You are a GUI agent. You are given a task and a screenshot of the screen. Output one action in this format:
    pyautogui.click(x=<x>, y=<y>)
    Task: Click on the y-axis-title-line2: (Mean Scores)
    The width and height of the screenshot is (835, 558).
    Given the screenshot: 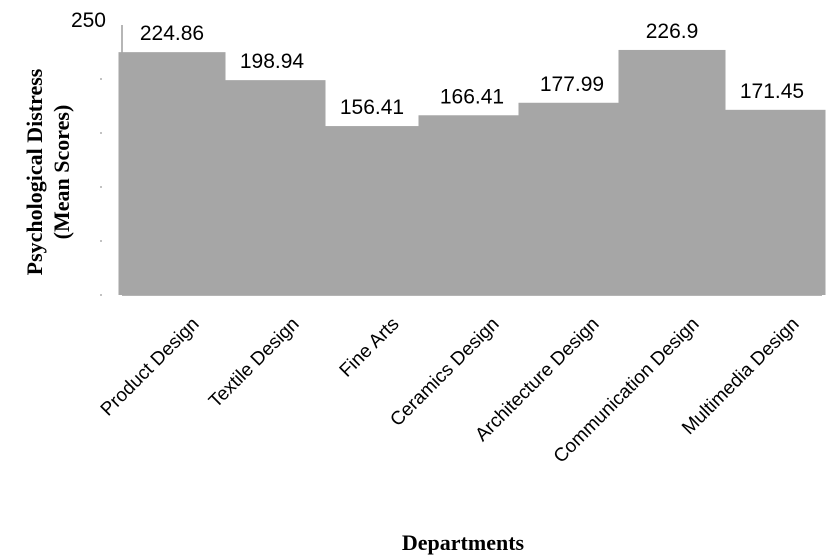 What is the action you would take?
    pyautogui.click(x=61, y=172)
    